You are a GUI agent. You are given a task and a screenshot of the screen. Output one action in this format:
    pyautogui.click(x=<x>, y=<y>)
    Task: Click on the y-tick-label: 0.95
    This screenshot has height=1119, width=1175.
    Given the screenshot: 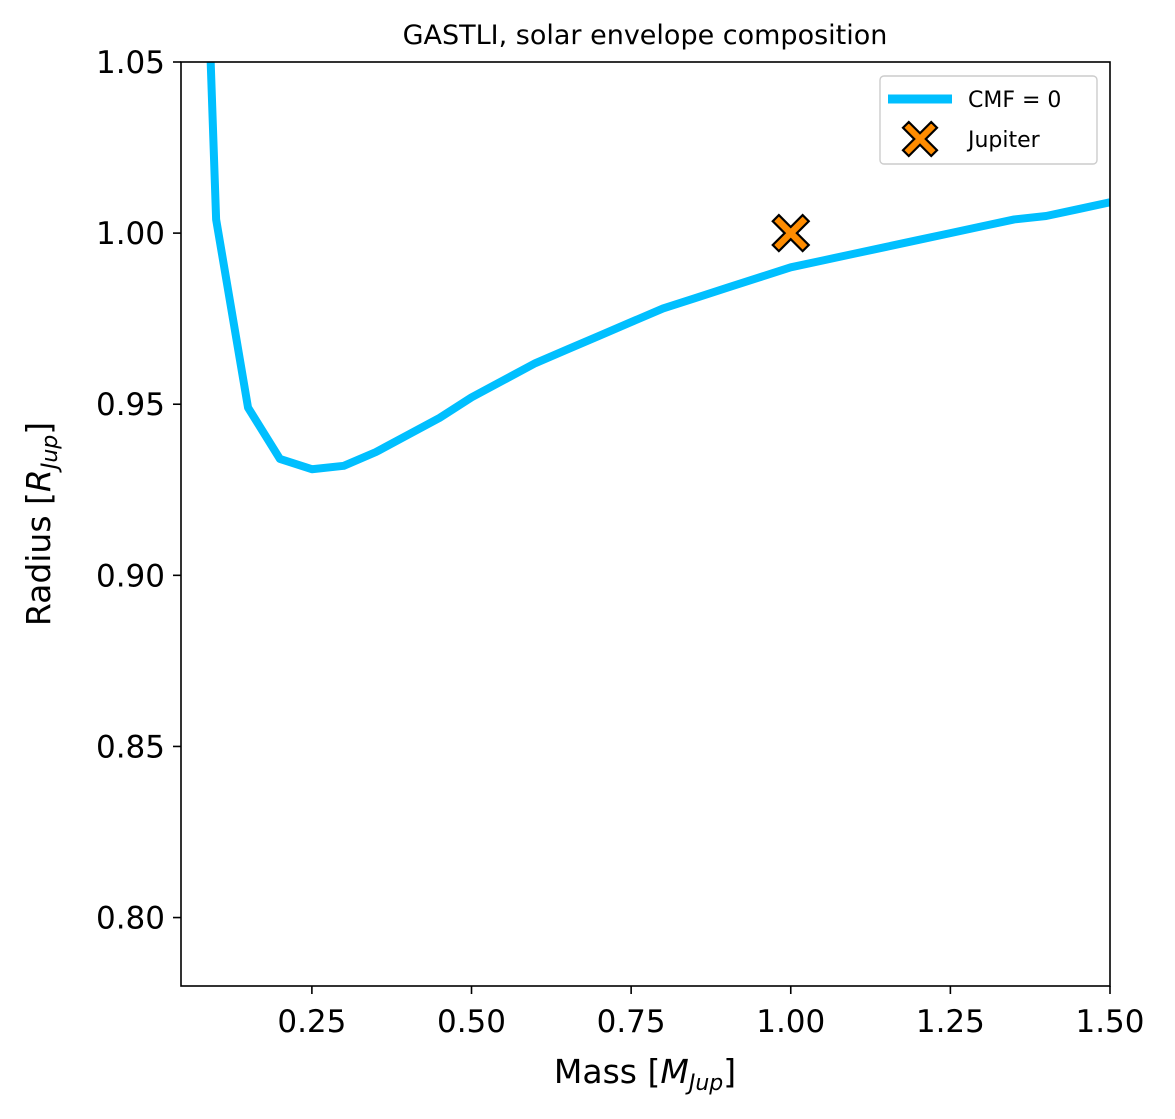 What is the action you would take?
    pyautogui.click(x=130, y=405)
    